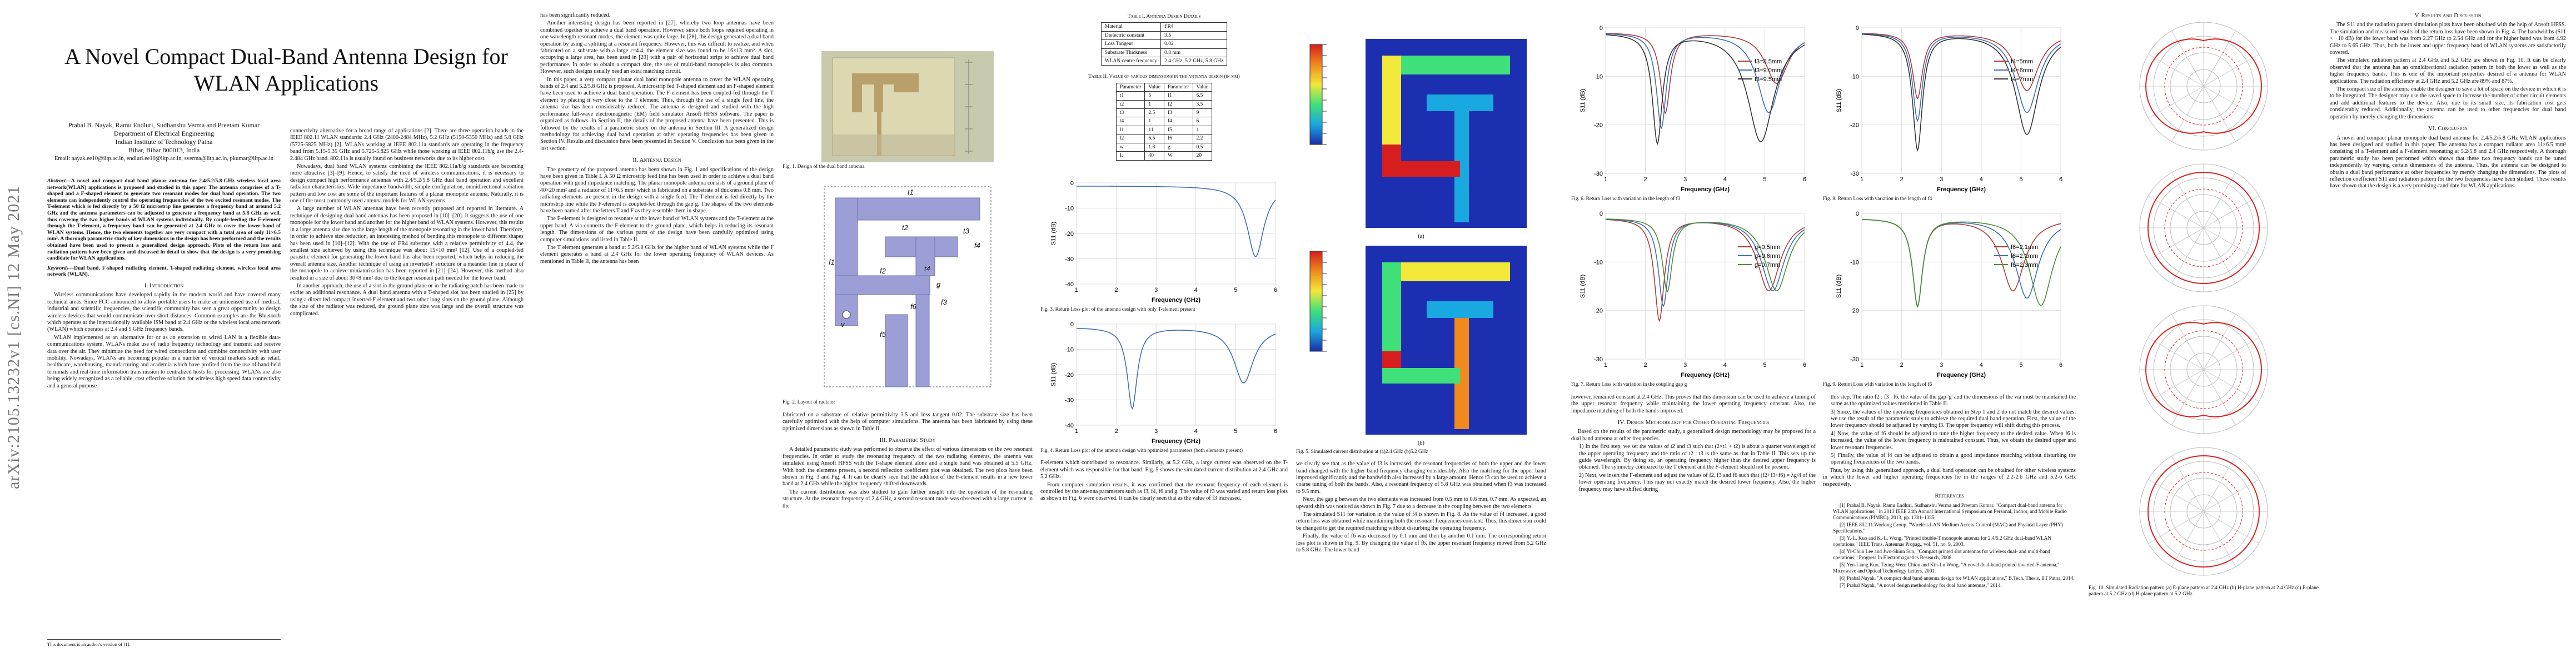 This screenshot has width=2576, height=667. What do you see at coordinates (1130, 147) in the screenshot?
I see `table-cell: w` at bounding box center [1130, 147].